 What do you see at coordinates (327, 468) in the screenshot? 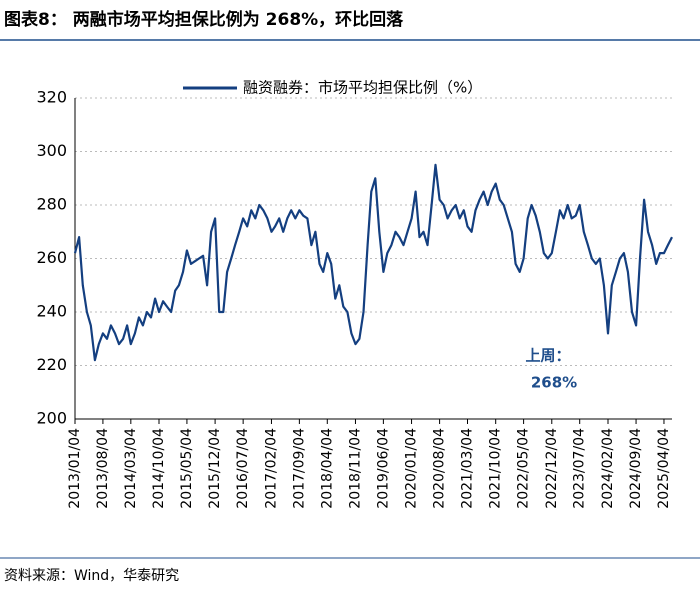
I see `x-tick-label: 2018/04/04` at bounding box center [327, 468].